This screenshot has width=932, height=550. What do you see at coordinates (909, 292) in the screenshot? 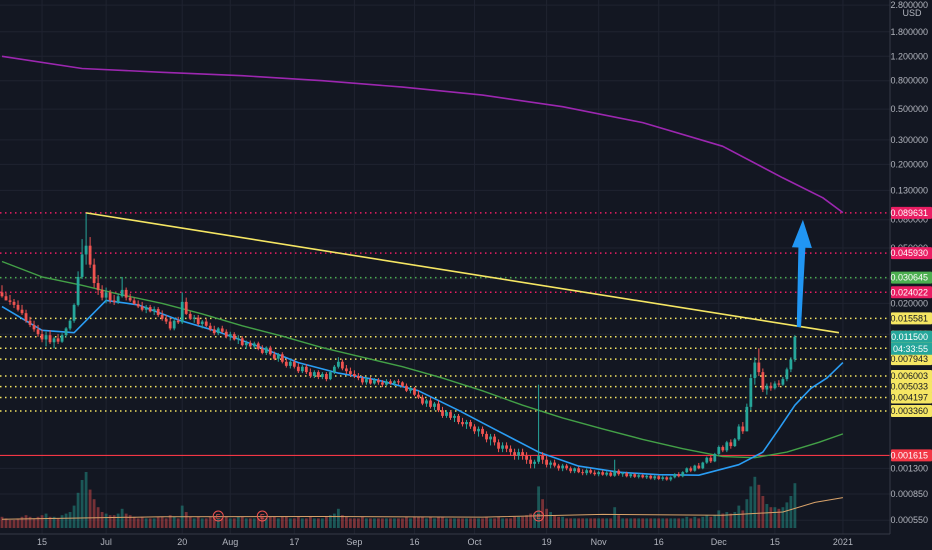
I see `price-level-tag: 0.024022` at bounding box center [909, 292].